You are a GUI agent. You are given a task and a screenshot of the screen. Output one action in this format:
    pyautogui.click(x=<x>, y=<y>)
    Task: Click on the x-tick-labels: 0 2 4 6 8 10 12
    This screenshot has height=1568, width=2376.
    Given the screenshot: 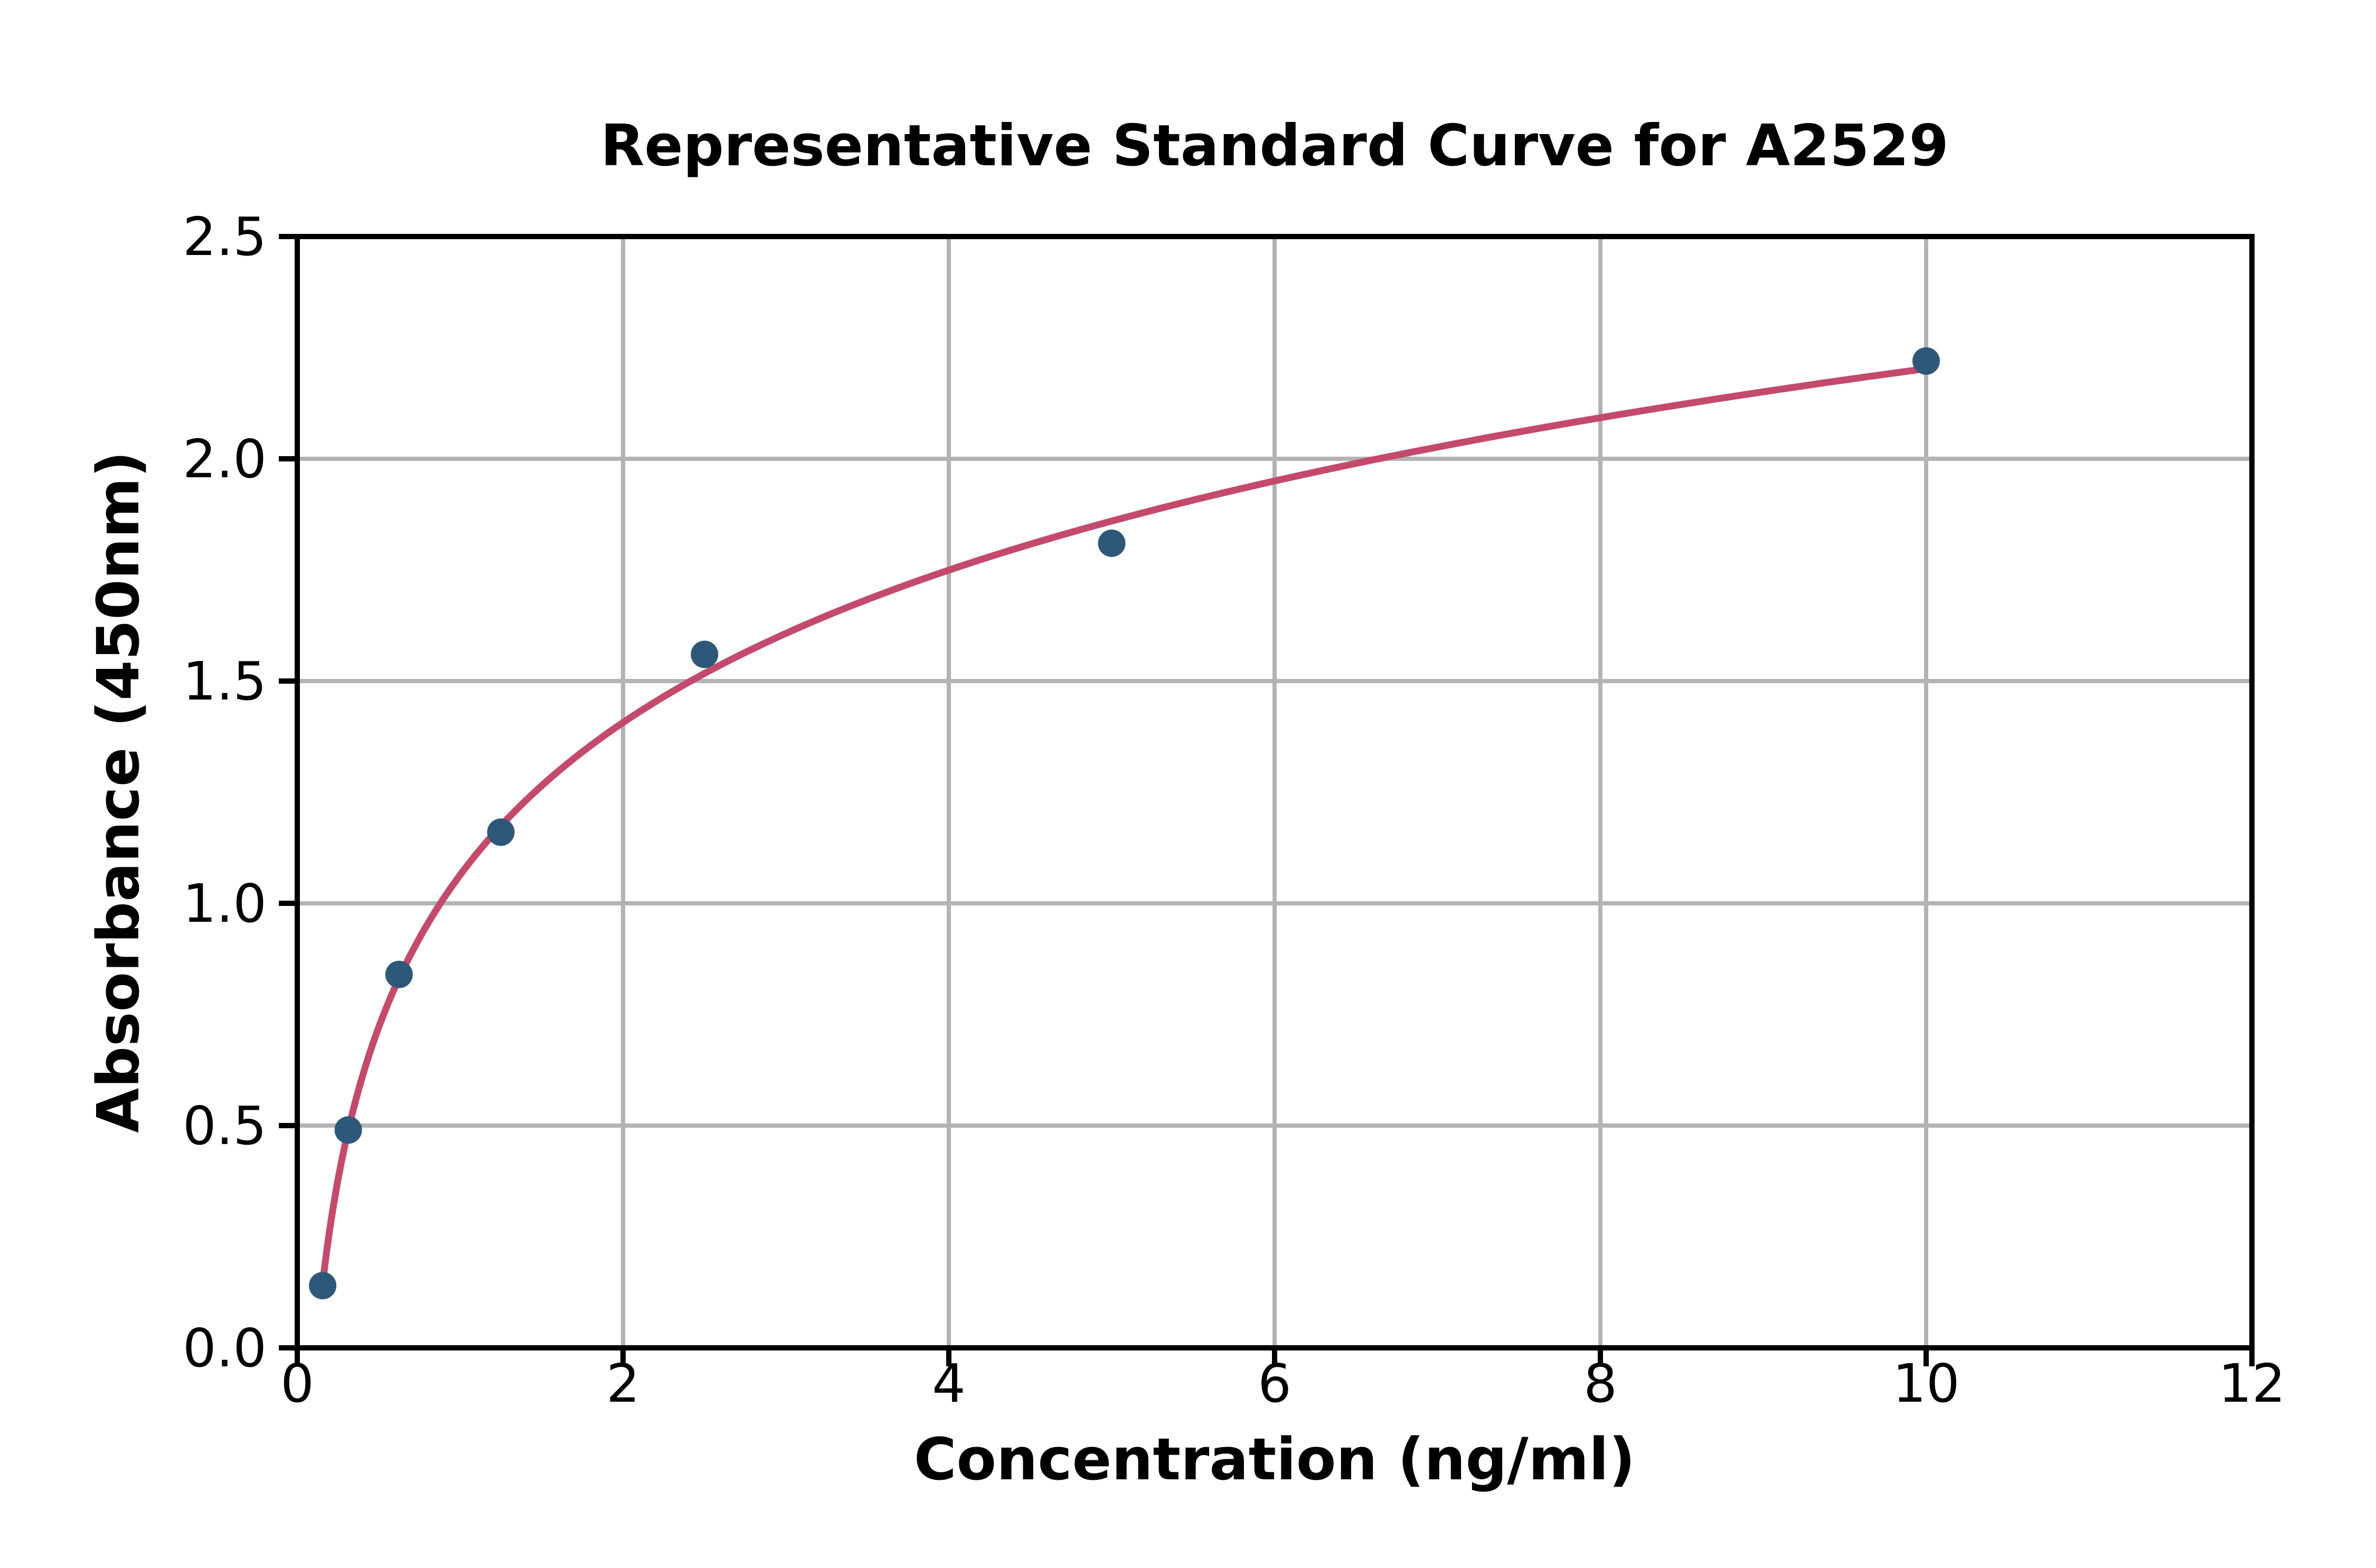 What is the action you would take?
    pyautogui.click(x=1283, y=1384)
    